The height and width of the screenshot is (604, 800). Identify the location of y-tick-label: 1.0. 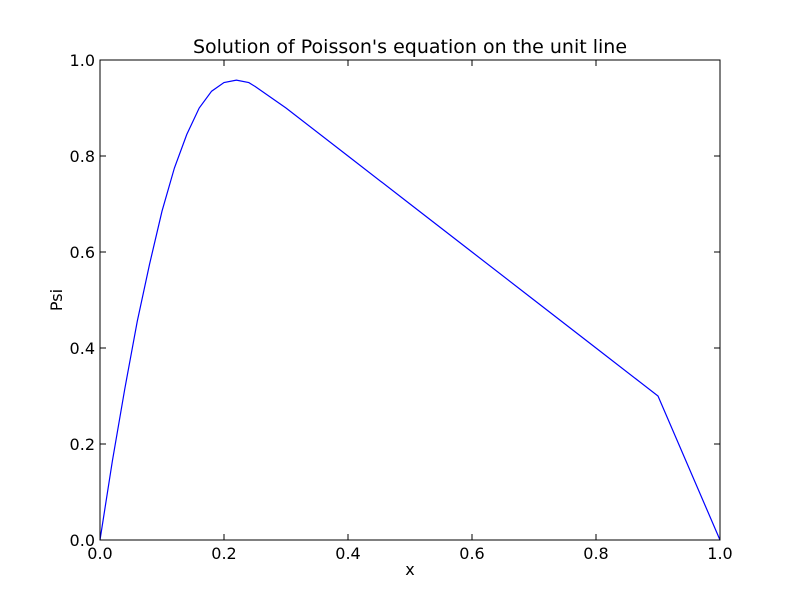
(82, 60).